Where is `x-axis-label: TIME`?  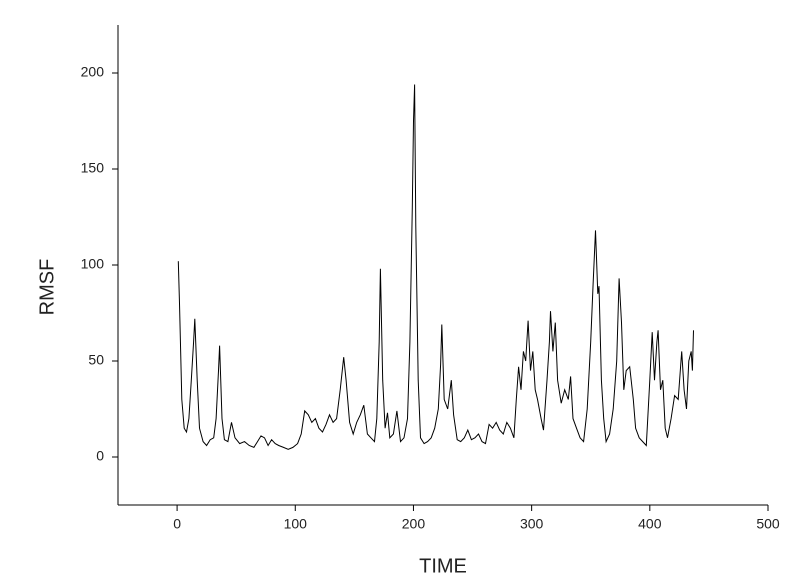 x-axis-label: TIME is located at coordinates (443, 566).